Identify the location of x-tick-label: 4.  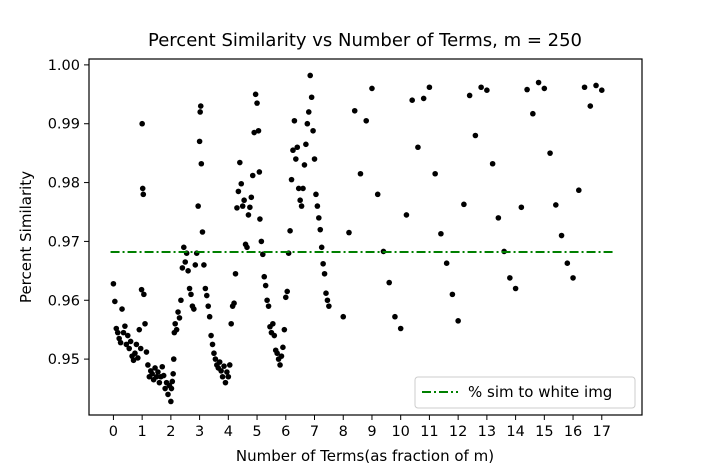
(228, 432).